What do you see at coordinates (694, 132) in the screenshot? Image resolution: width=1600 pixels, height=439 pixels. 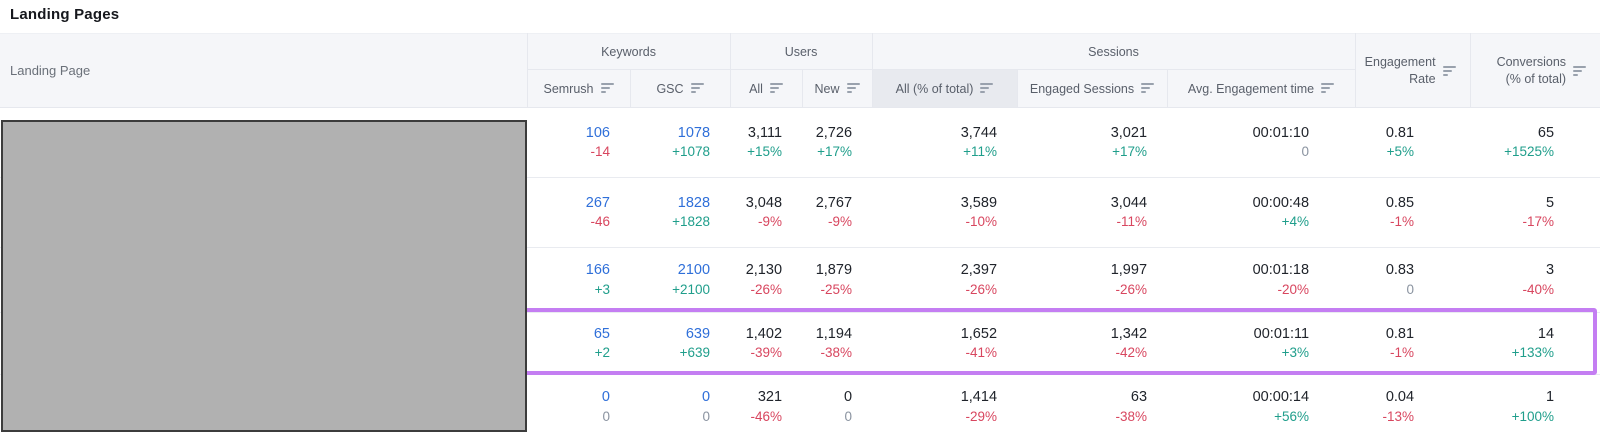 I see `keyword-count-link: 1078` at bounding box center [694, 132].